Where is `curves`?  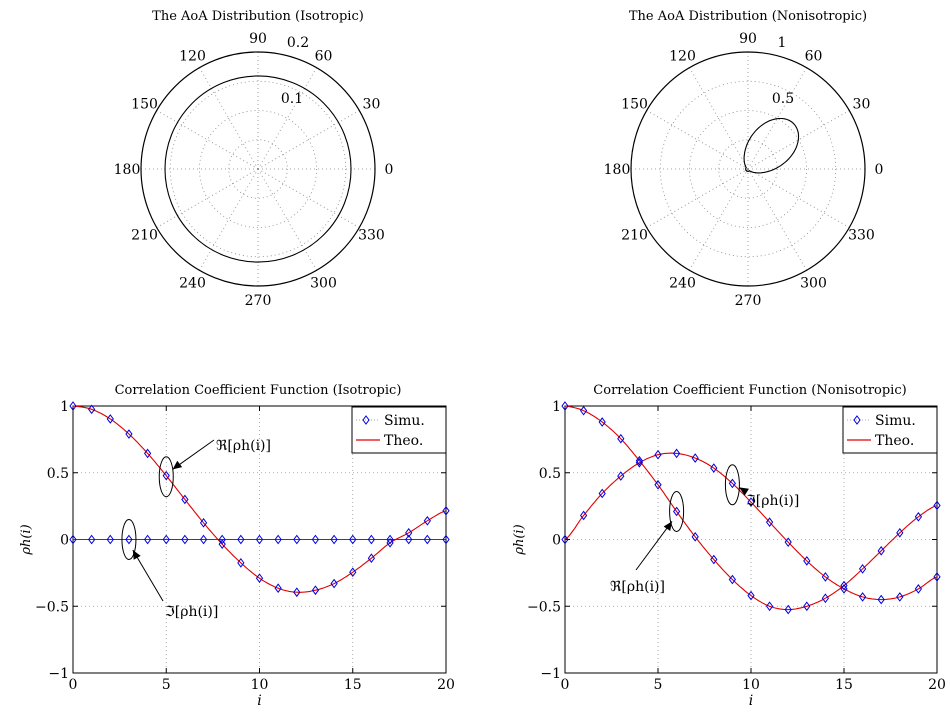
curves is located at coordinates (259, 499).